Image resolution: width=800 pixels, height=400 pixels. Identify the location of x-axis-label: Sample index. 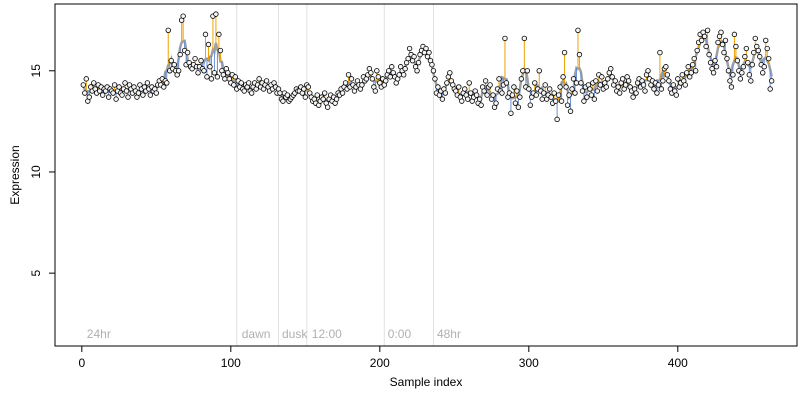
(426, 382).